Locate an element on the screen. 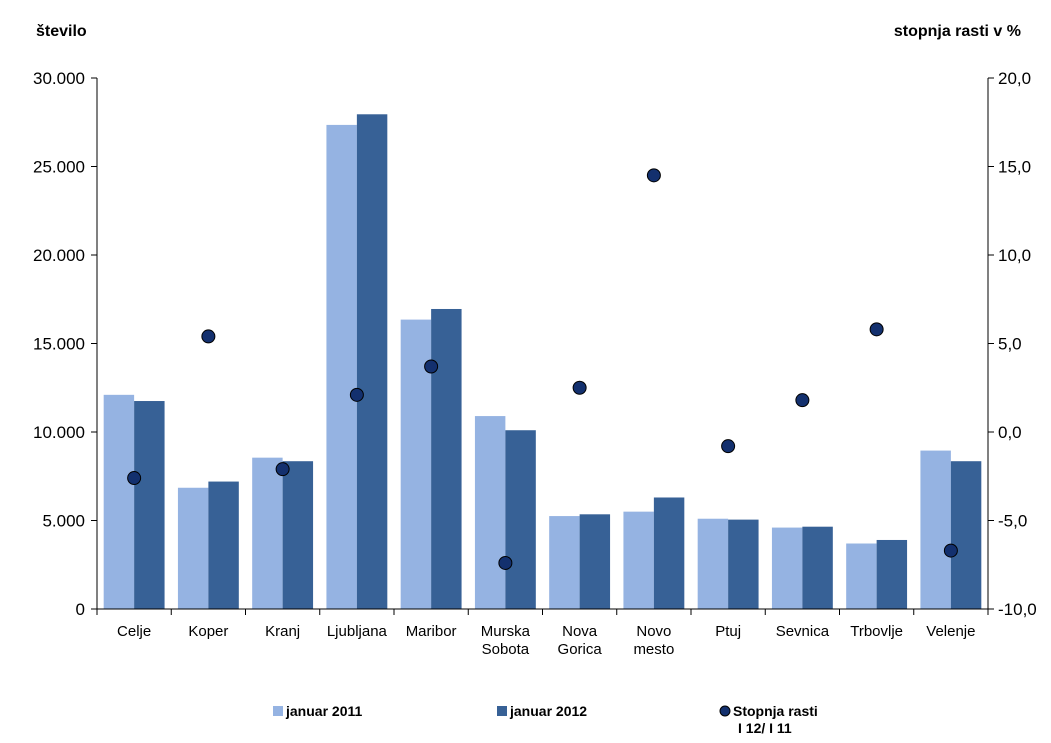 This screenshot has height=743, width=1051. category-label: Celje is located at coordinates (134, 631).